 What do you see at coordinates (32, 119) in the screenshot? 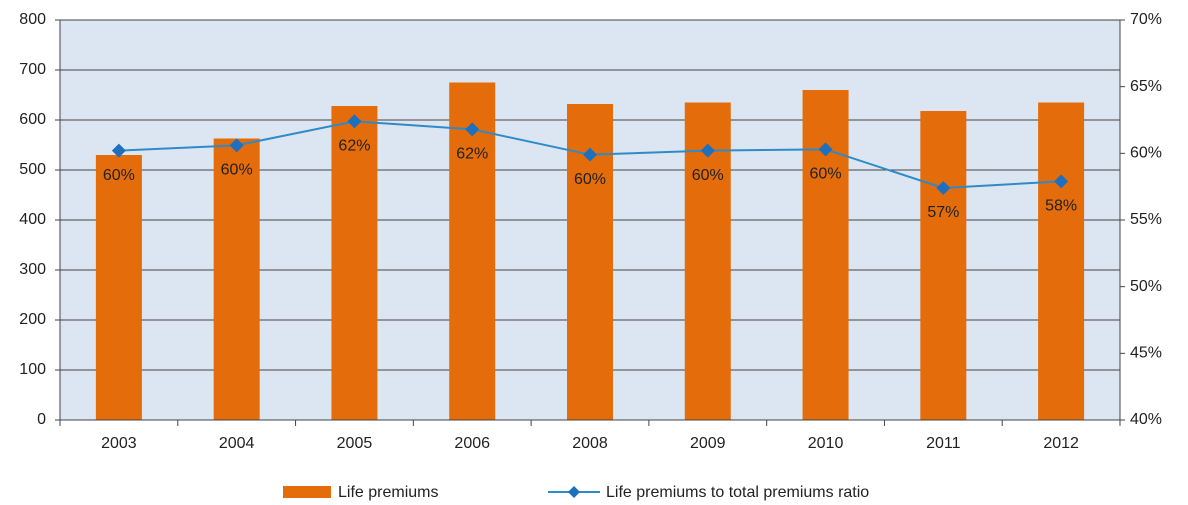
I see `y-tick-label: 600` at bounding box center [32, 119].